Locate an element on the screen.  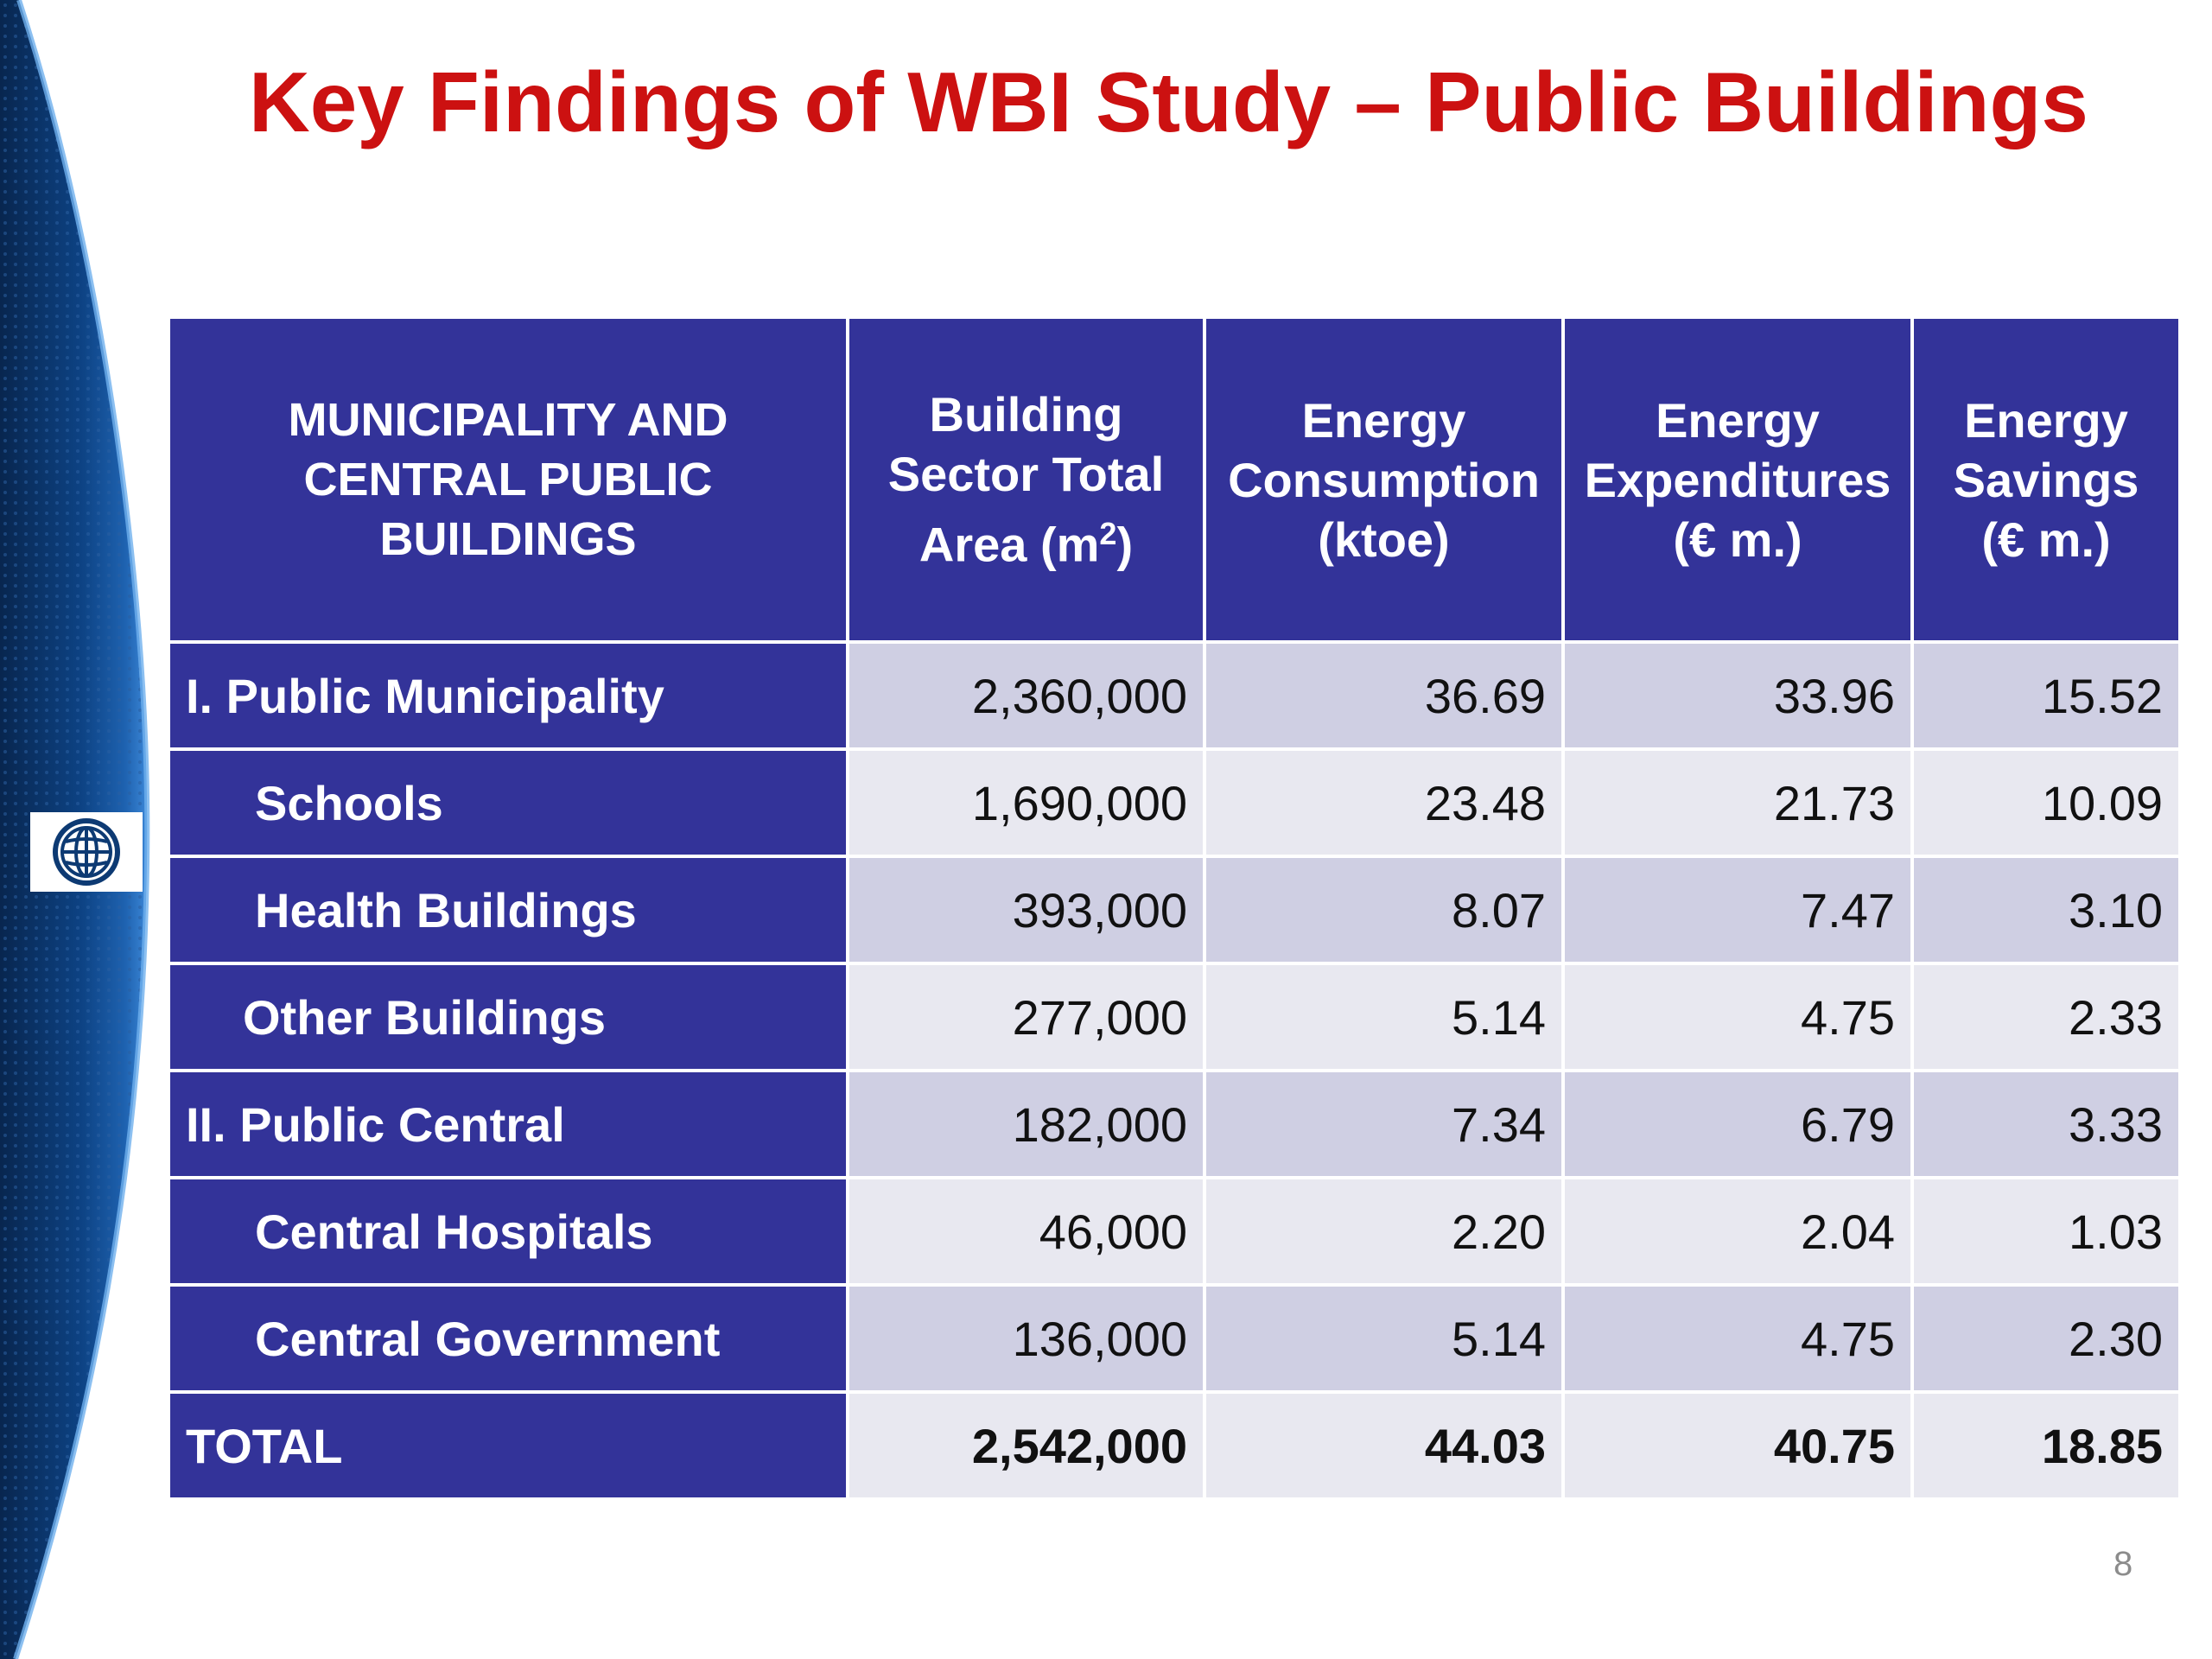
table-row: Health Buildings 393,000 8.07 7.47 3.10 is located at coordinates (1174, 910).